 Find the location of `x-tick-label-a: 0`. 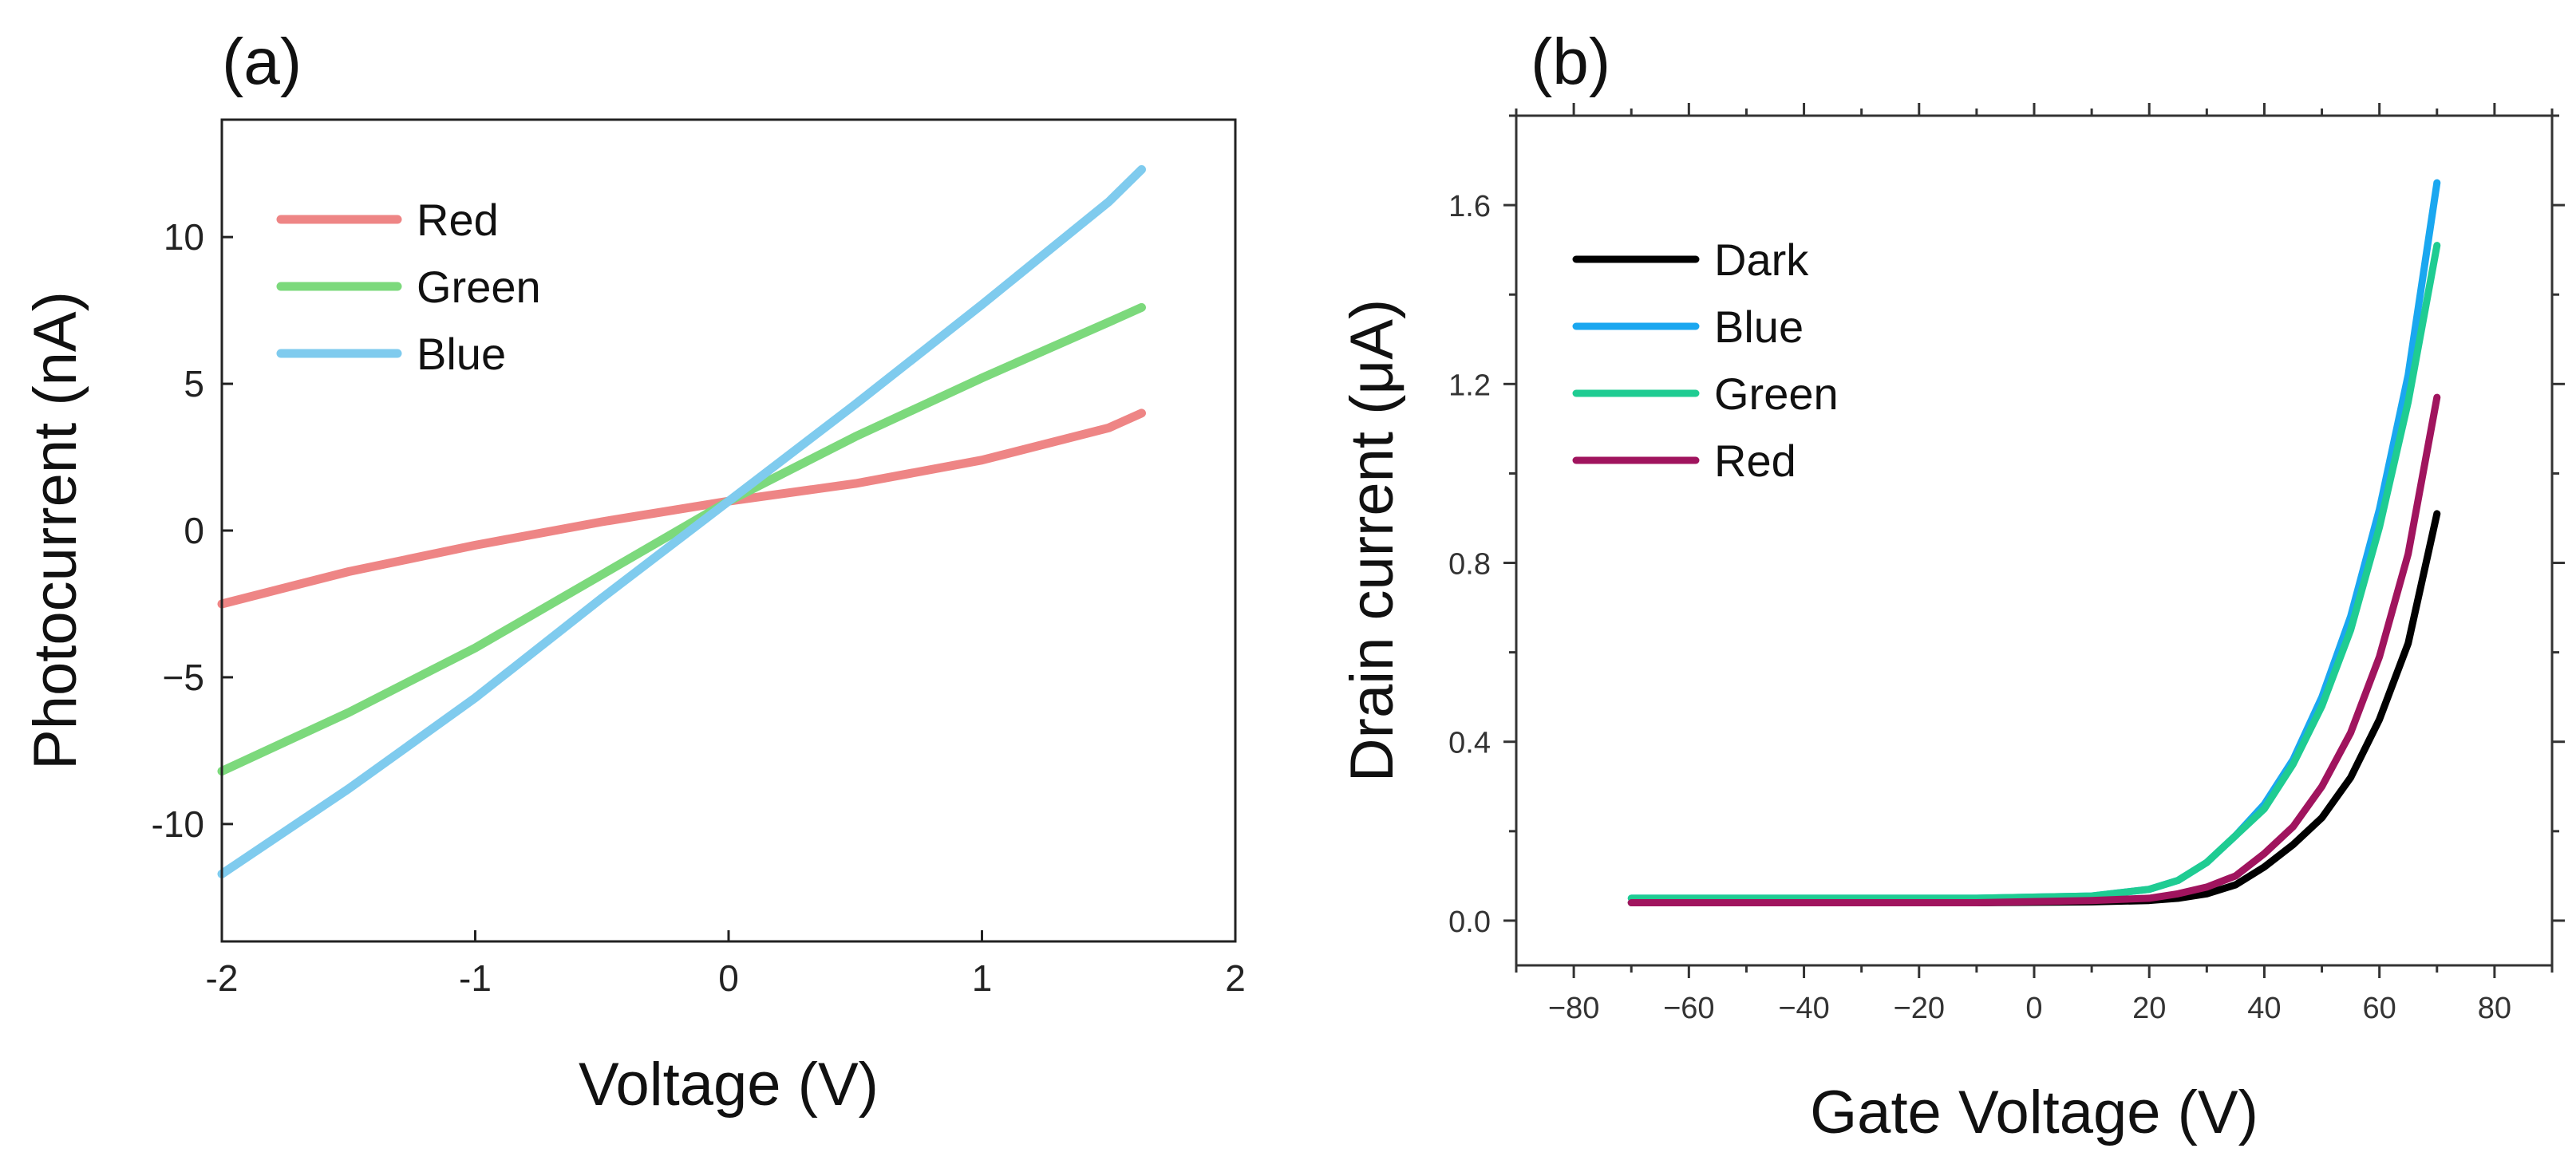

x-tick-label-a: 0 is located at coordinates (728, 978).